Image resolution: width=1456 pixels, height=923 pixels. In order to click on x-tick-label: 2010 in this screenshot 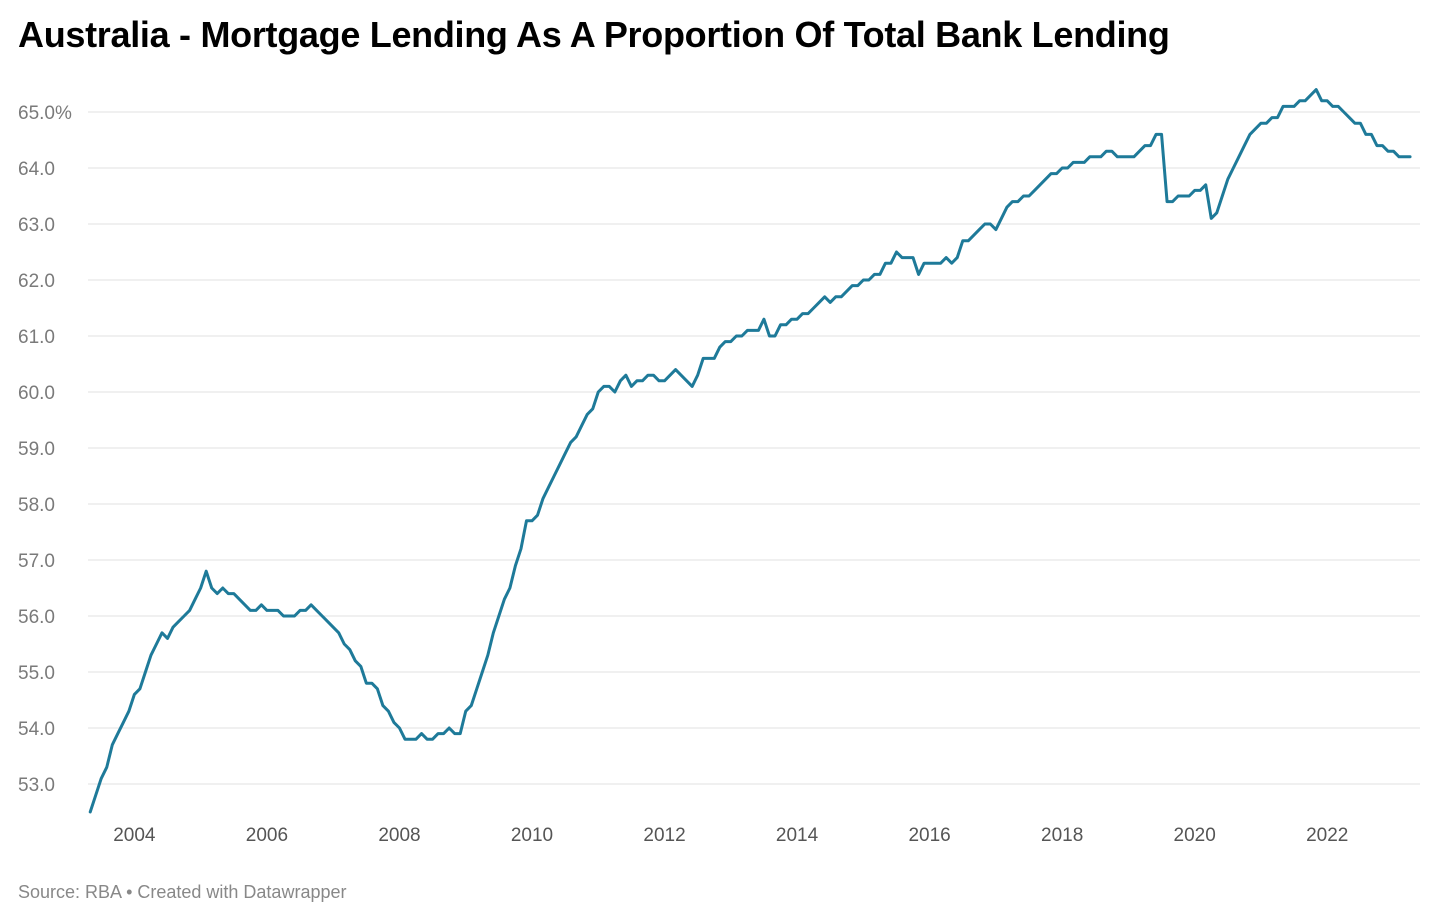, I will do `click(532, 835)`.